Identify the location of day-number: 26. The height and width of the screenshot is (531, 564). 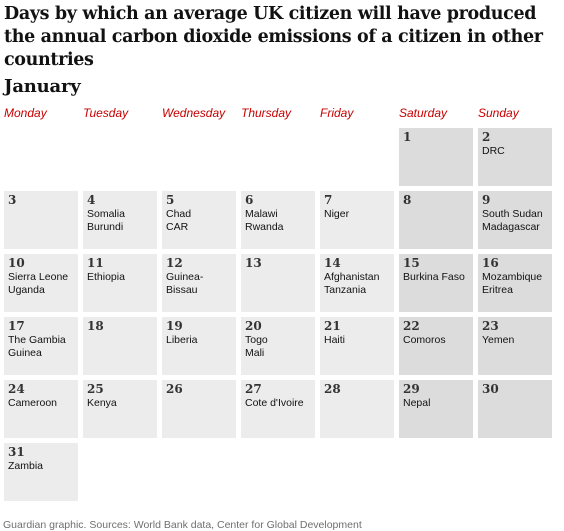
(174, 389).